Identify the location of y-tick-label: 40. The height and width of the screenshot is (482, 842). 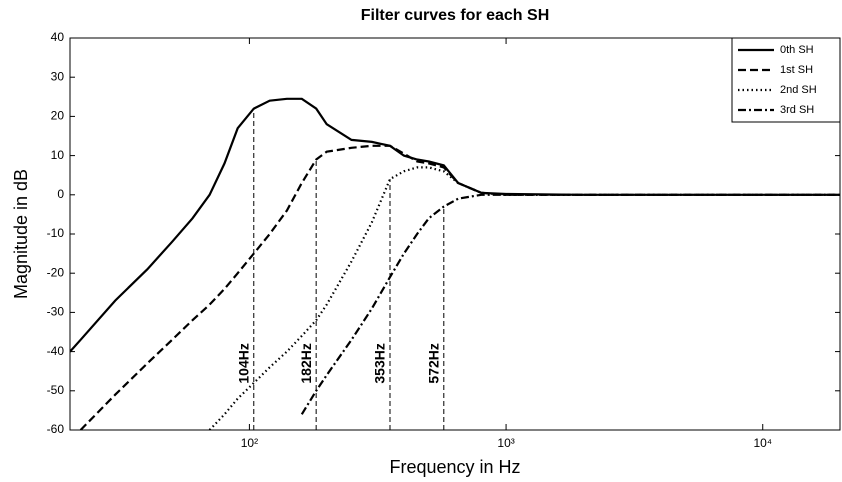
(58, 37).